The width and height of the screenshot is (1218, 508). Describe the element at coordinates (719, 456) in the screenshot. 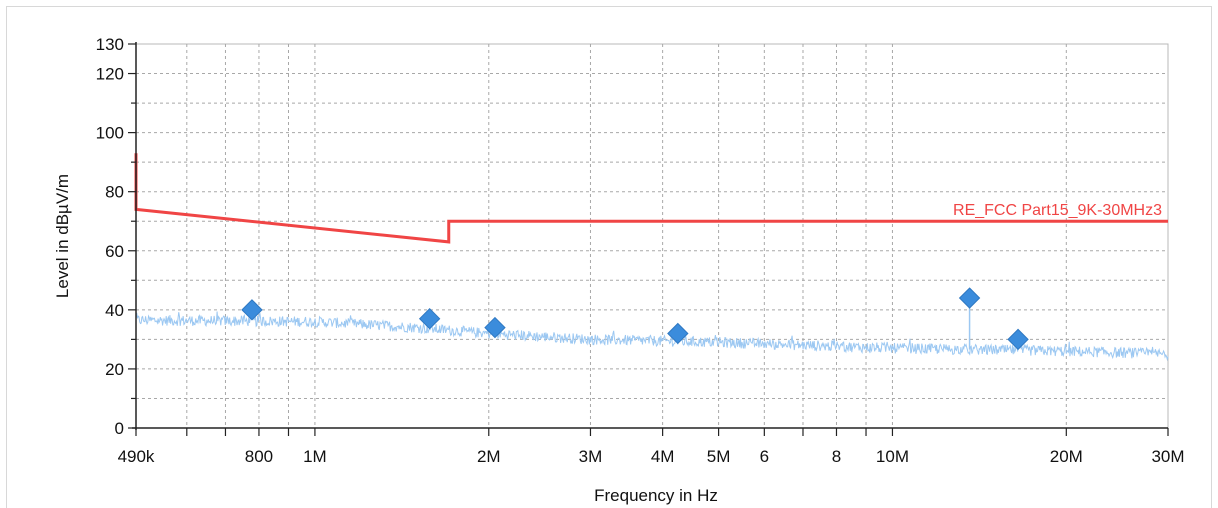

I see `x-tick-label: 5M` at that location.